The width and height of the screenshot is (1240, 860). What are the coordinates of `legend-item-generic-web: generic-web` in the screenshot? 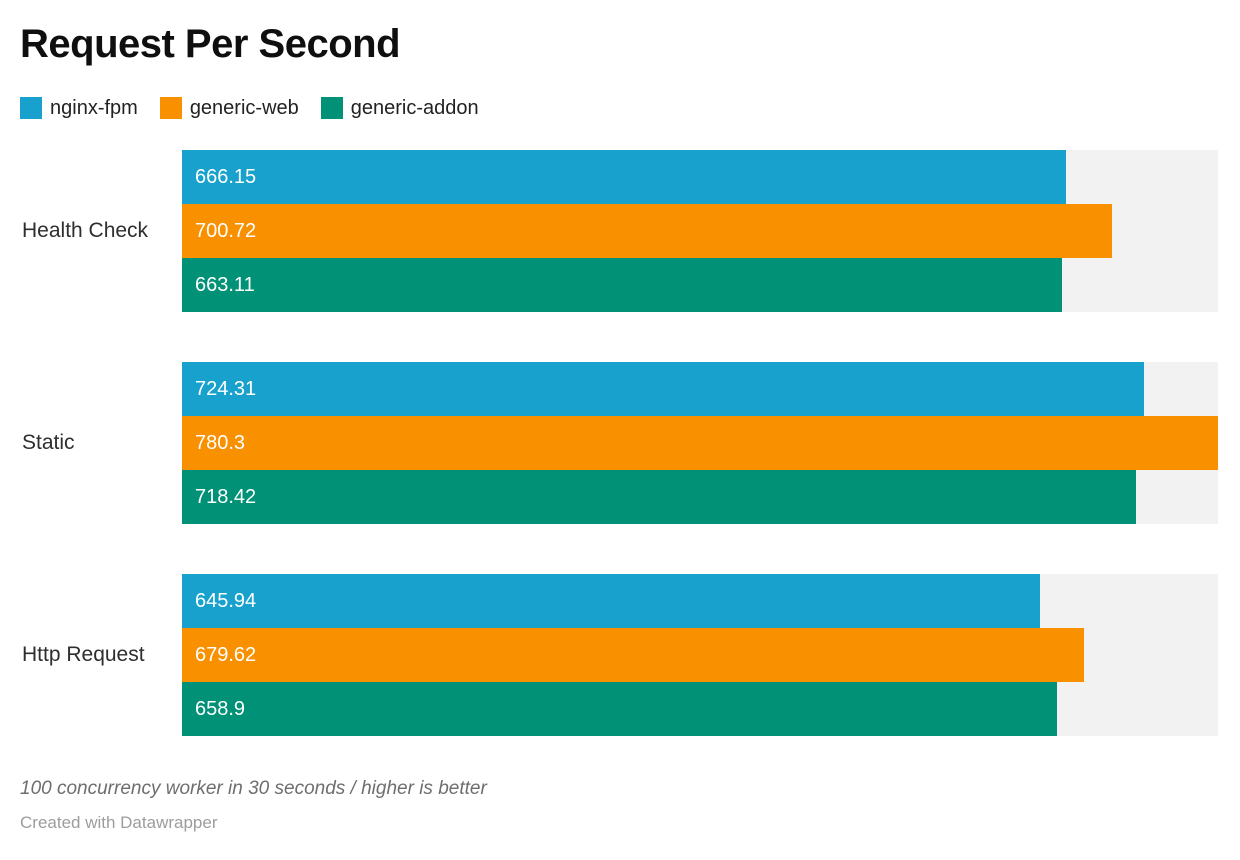 It's located at (229, 108).